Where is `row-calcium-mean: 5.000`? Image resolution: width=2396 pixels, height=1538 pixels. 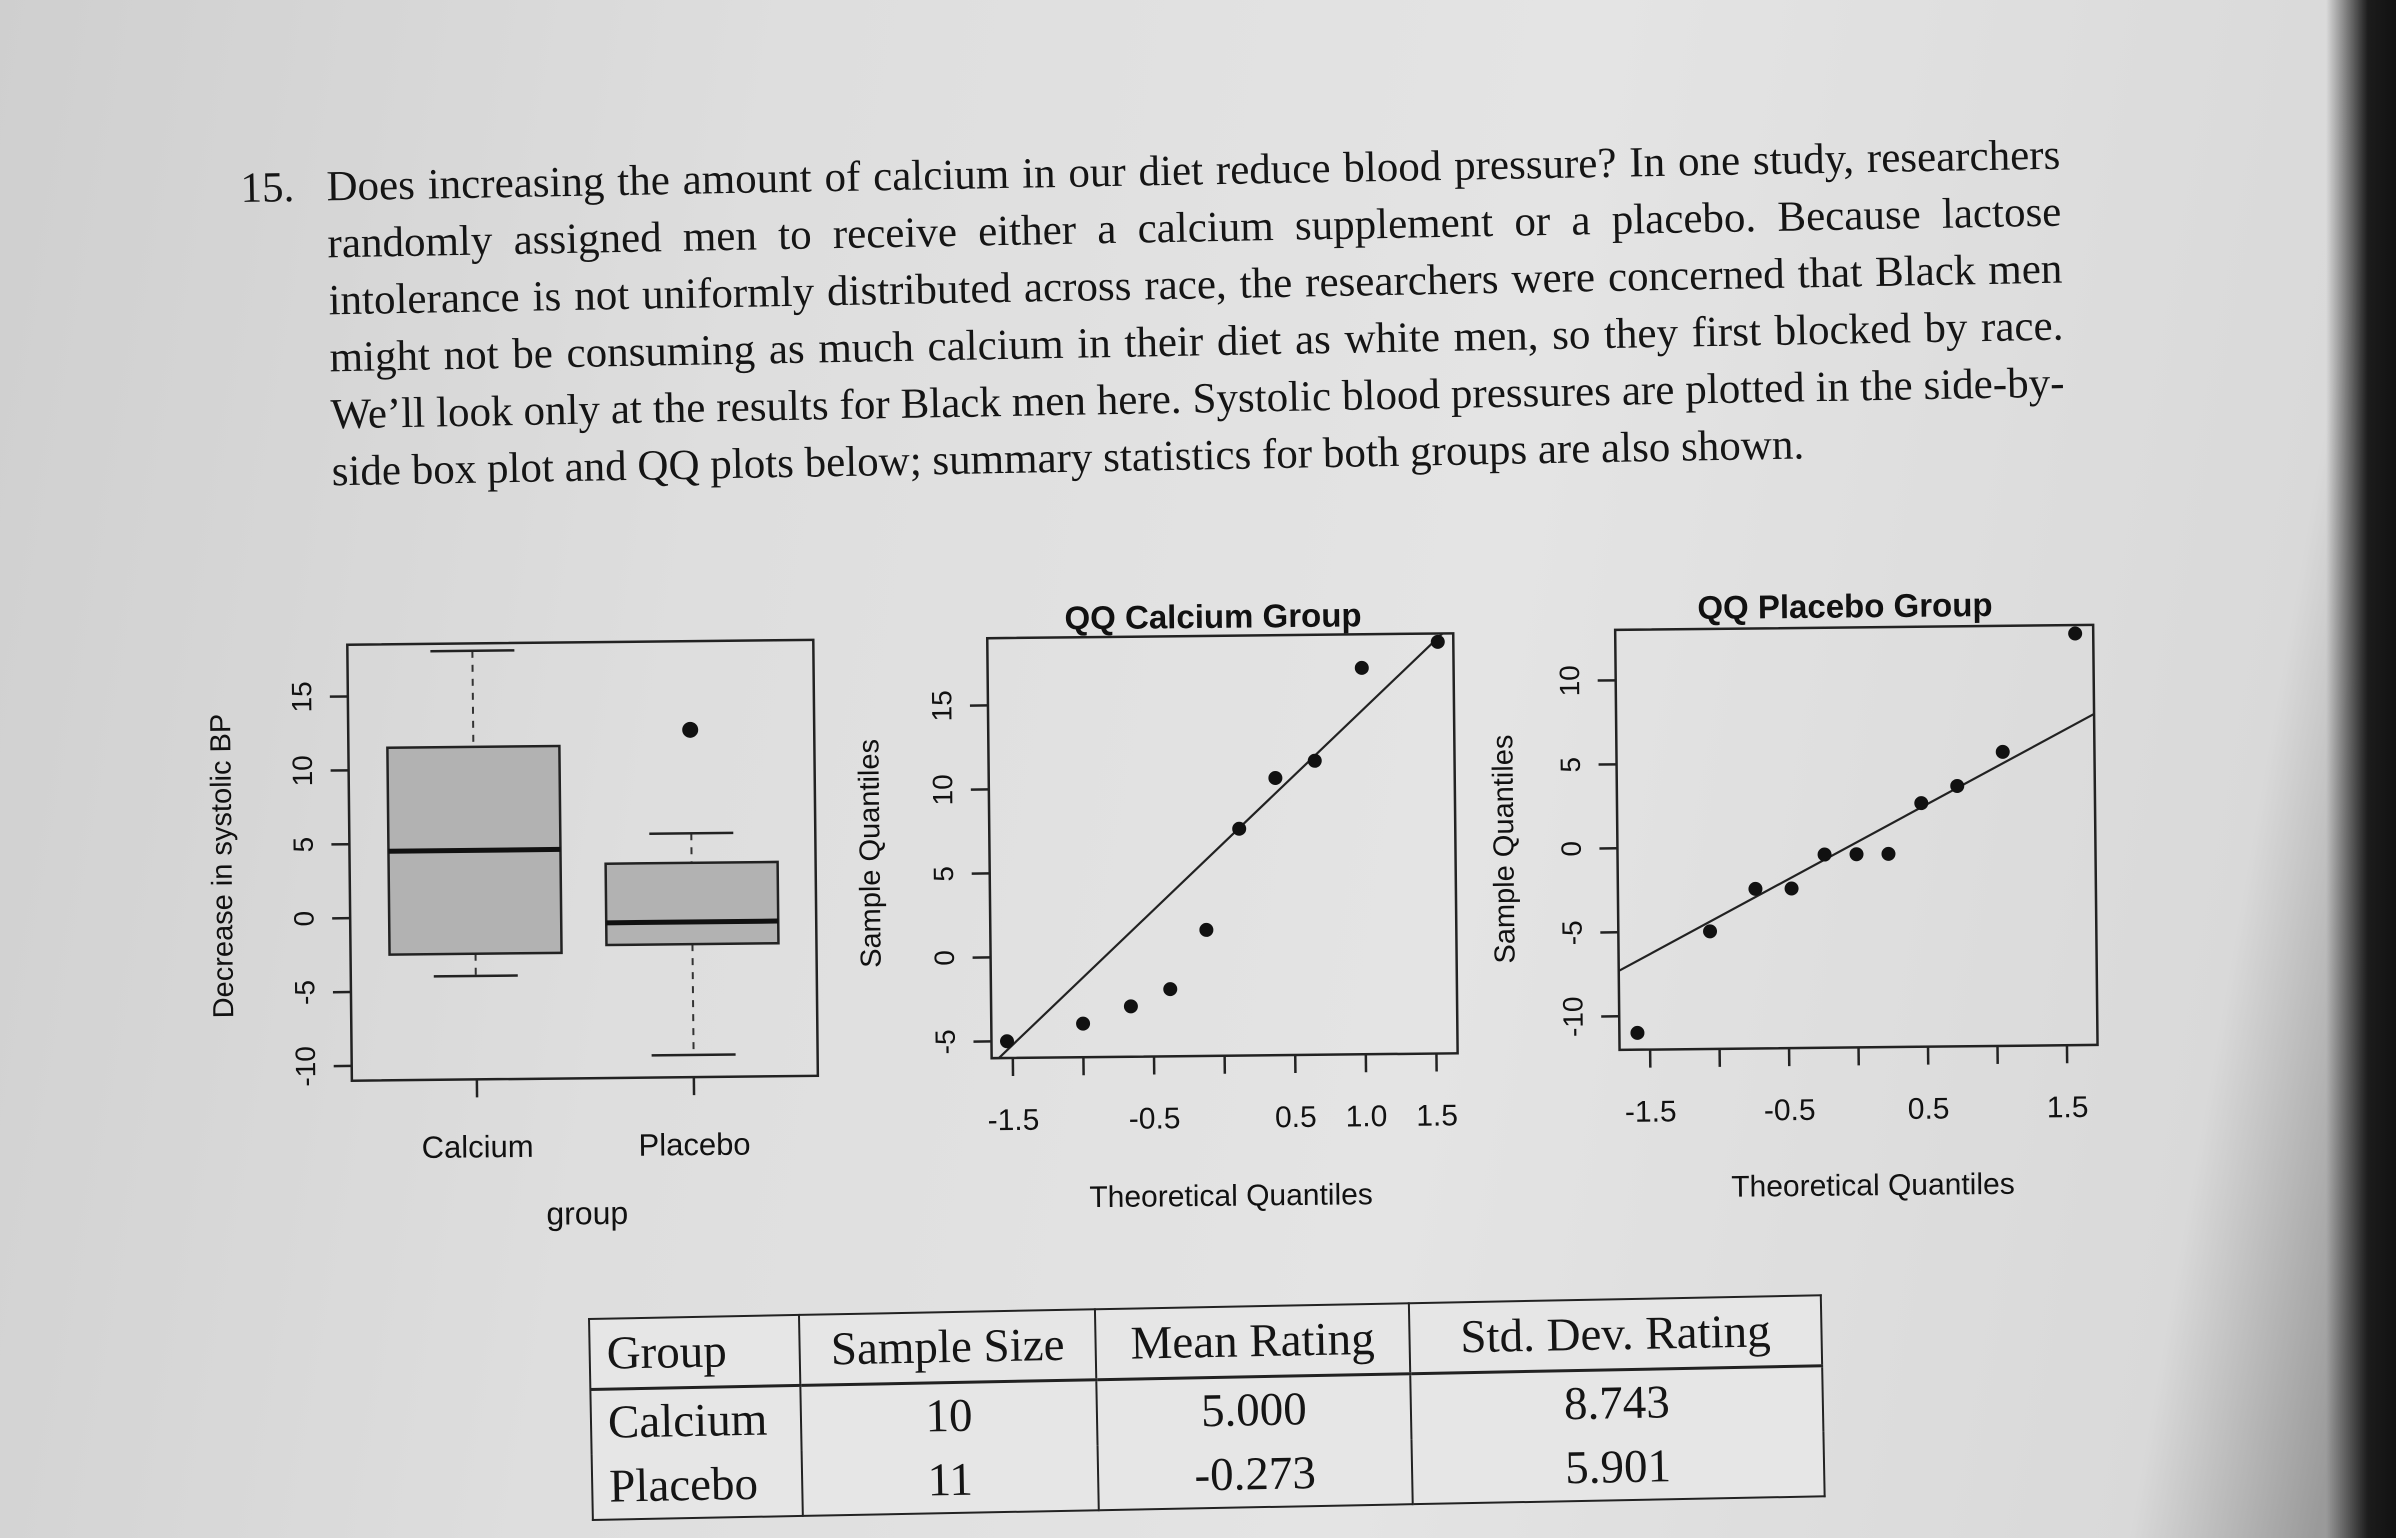
row-calcium-mean: 5.000 is located at coordinates (1254, 1409).